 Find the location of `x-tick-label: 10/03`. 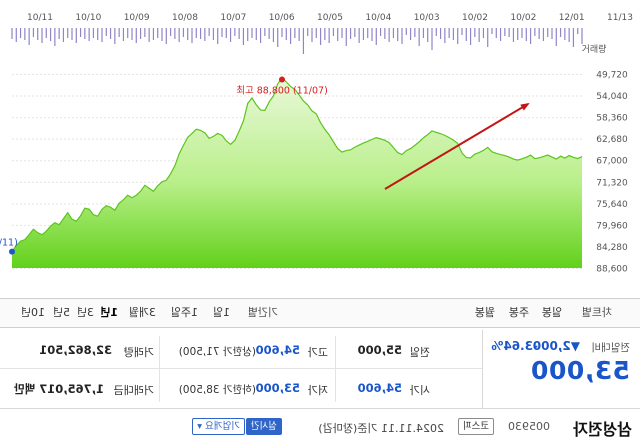

x-tick-label: 10/03 is located at coordinates (427, 18).